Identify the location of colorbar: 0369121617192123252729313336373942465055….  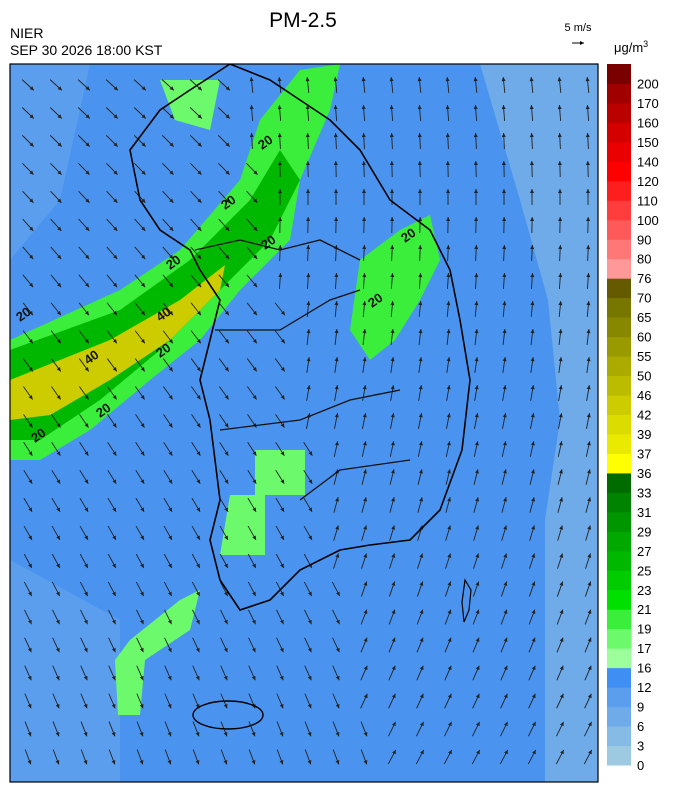
(633, 418).